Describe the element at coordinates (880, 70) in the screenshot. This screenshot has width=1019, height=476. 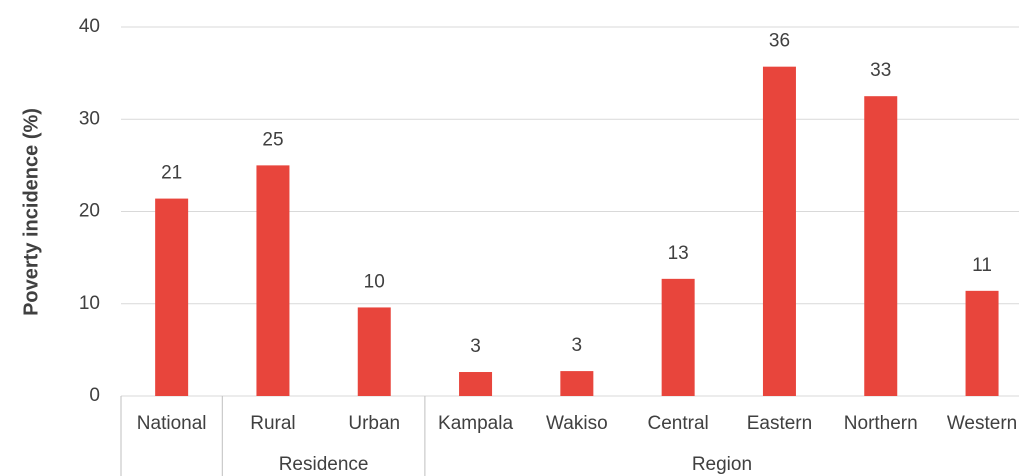
I see `value-label: 33` at that location.